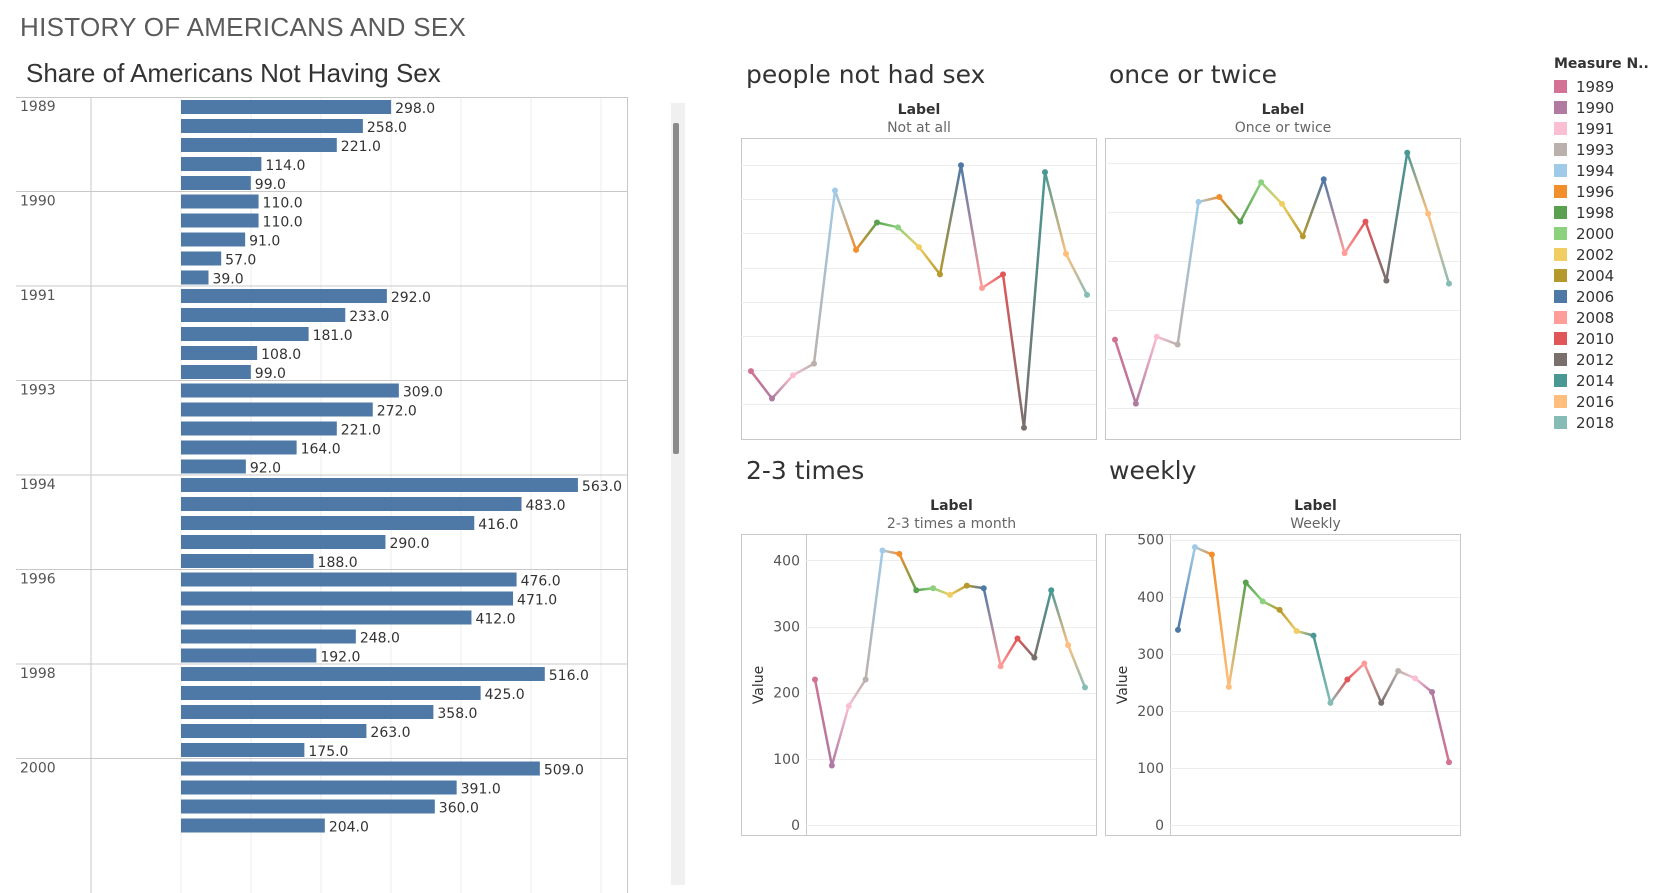 The image size is (1661, 893). I want to click on legend-item: 1991, so click(1606, 128).